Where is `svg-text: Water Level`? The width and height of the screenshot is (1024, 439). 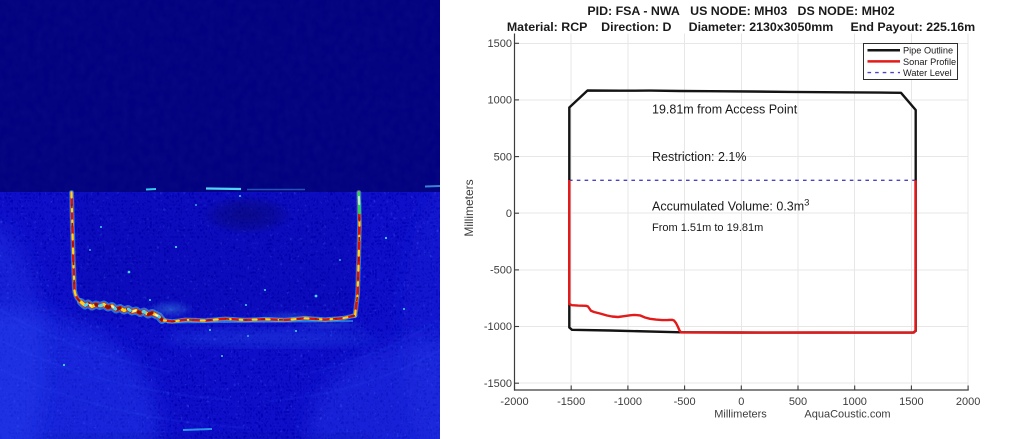 svg-text: Water Level is located at coordinates (927, 73).